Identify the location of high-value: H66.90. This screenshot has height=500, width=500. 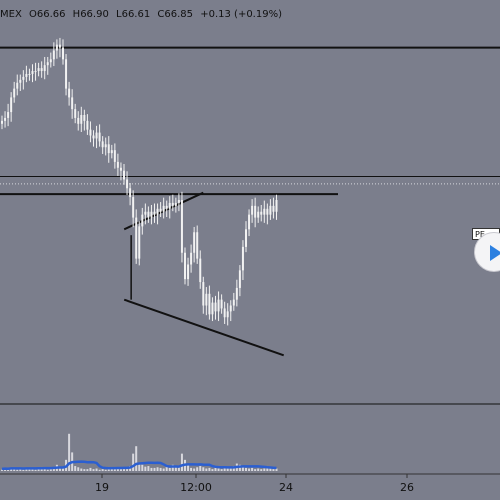
(90, 14).